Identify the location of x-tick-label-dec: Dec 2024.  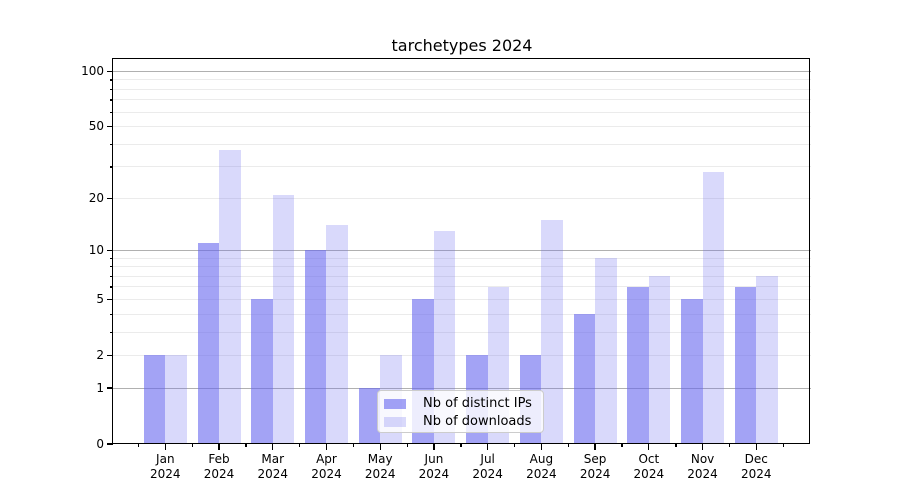
(756, 467).